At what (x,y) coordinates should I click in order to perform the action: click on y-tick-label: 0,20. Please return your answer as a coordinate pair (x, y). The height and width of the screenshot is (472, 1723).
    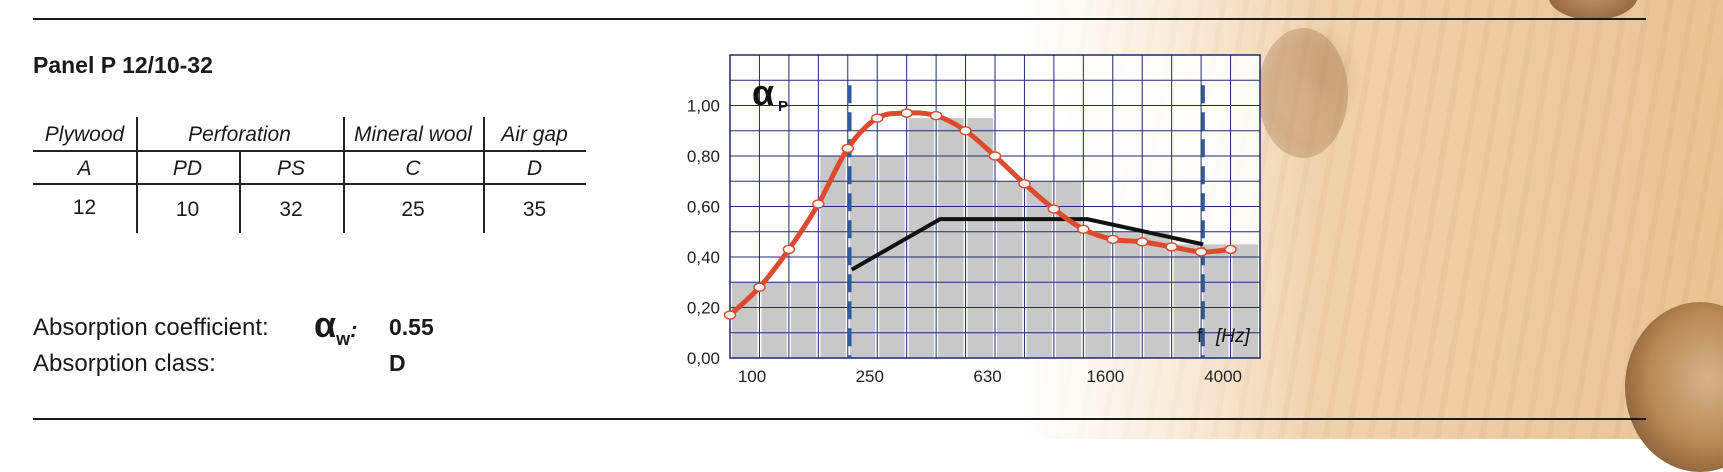
    Looking at the image, I should click on (703, 308).